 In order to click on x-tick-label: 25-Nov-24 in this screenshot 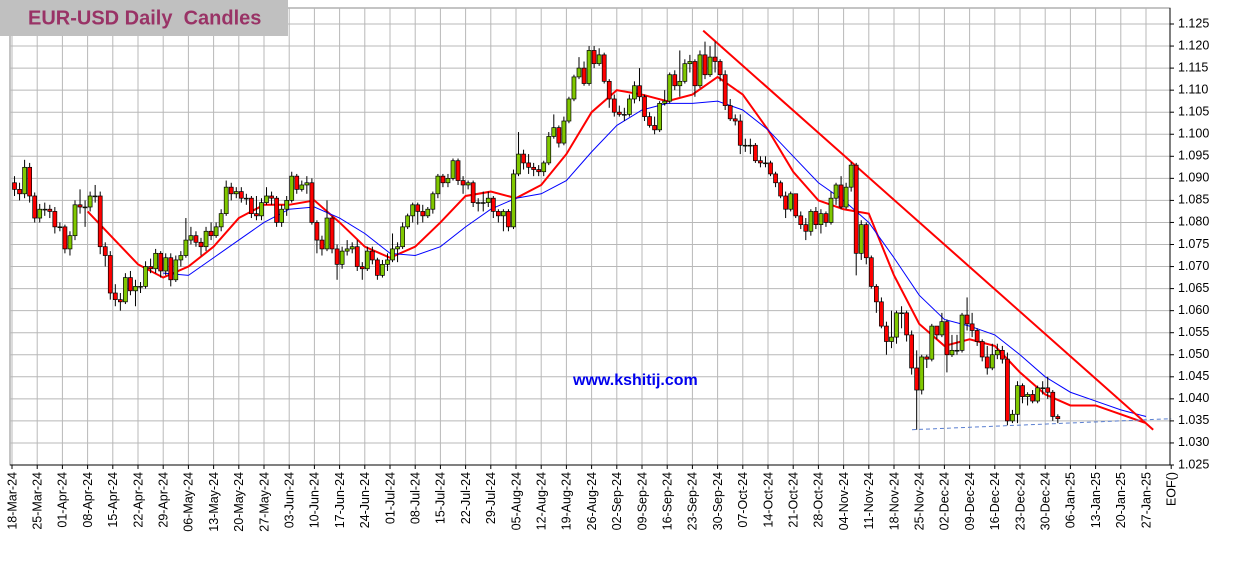, I will do `click(919, 501)`.